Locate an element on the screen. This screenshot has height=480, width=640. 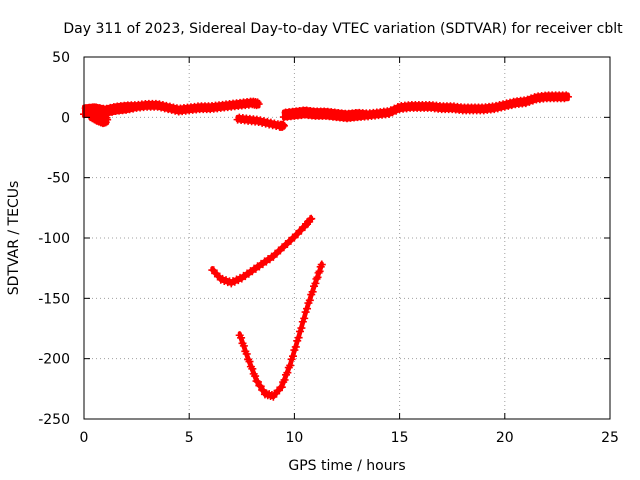
y-axis-label: SDTVAR / TECUs is located at coordinates (14, 238).